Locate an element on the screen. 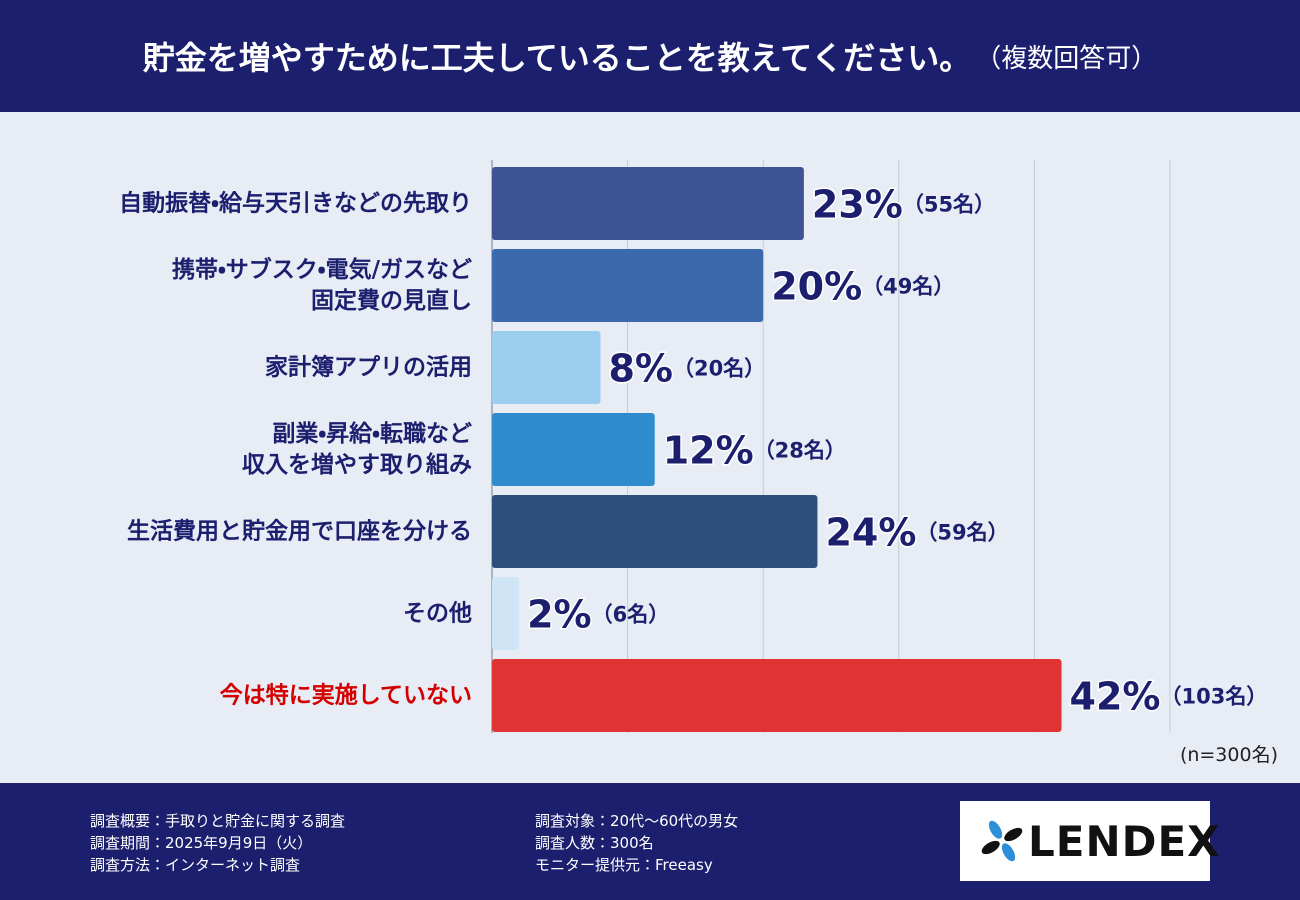 This screenshot has width=1300, height=900. header: 貯金を増やすために工夫していることを教えてください。 （複数回答可） is located at coordinates (650, 56).